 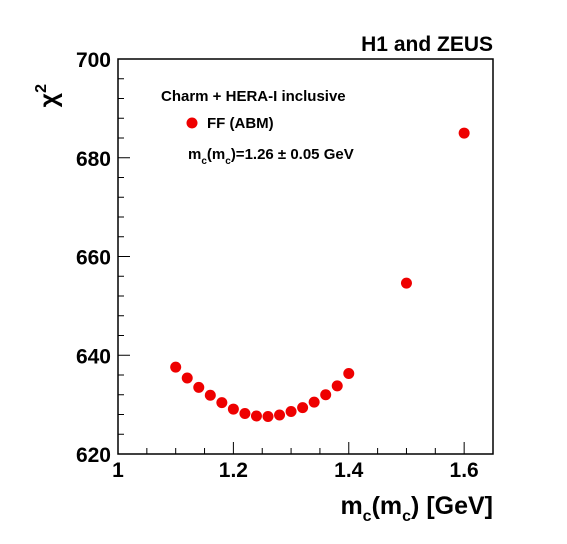 I want to click on legend-header: Charm + HERA-I inclusive, so click(x=253, y=96).